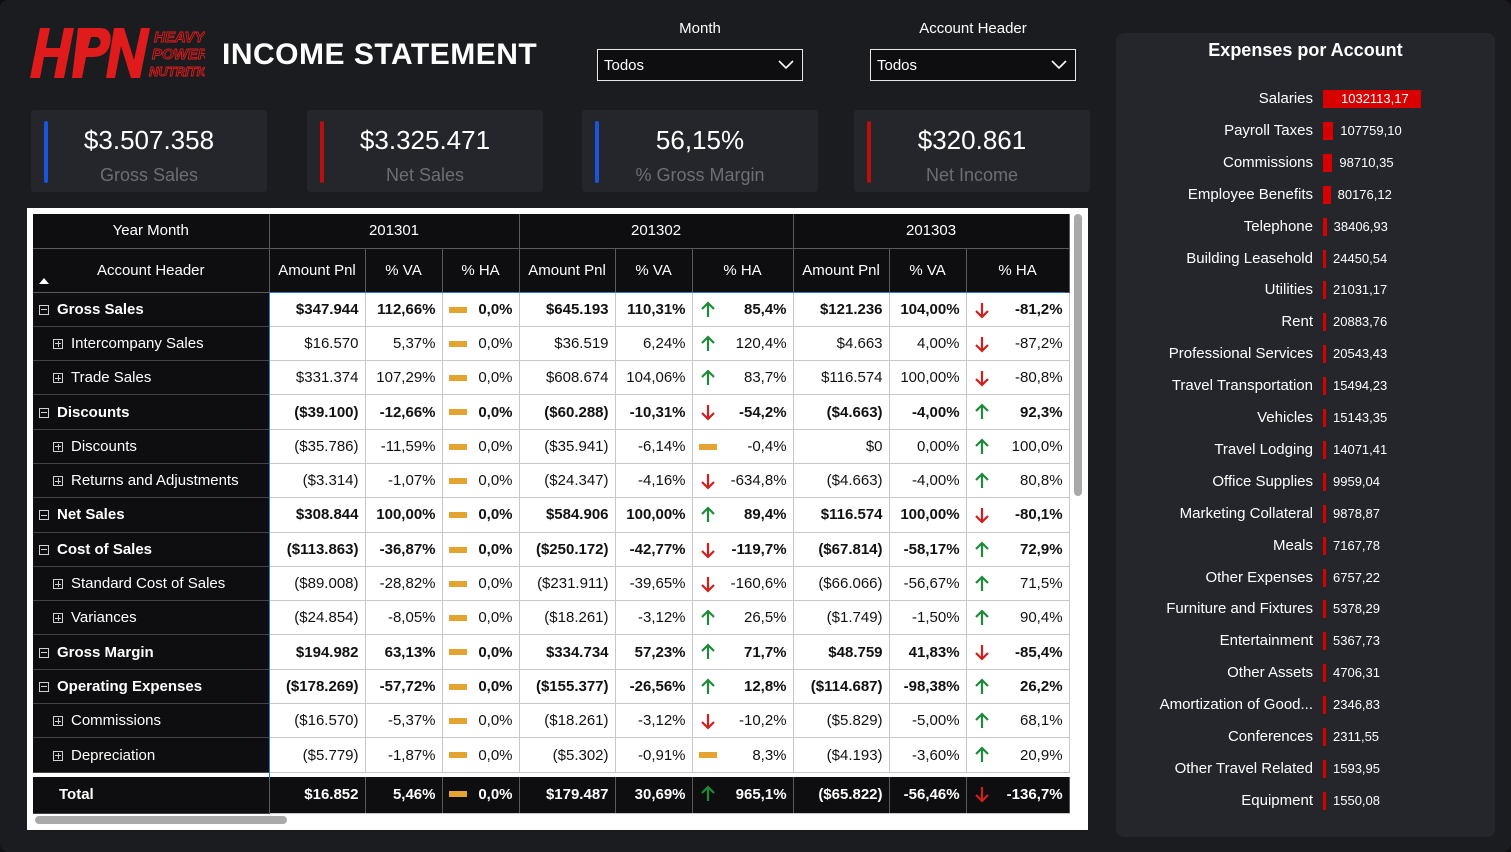 Image resolution: width=1511 pixels, height=852 pixels. What do you see at coordinates (151, 652) in the screenshot?
I see `row-header-cell: Gross Margin` at bounding box center [151, 652].